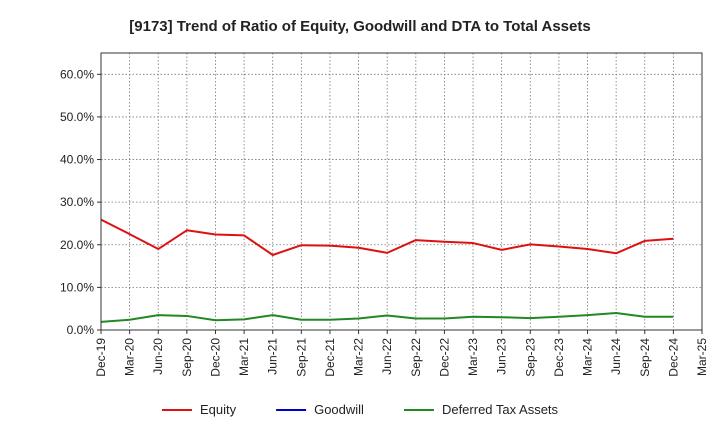 The image size is (720, 440). I want to click on y-tick-label: 30.0%, so click(77, 202).